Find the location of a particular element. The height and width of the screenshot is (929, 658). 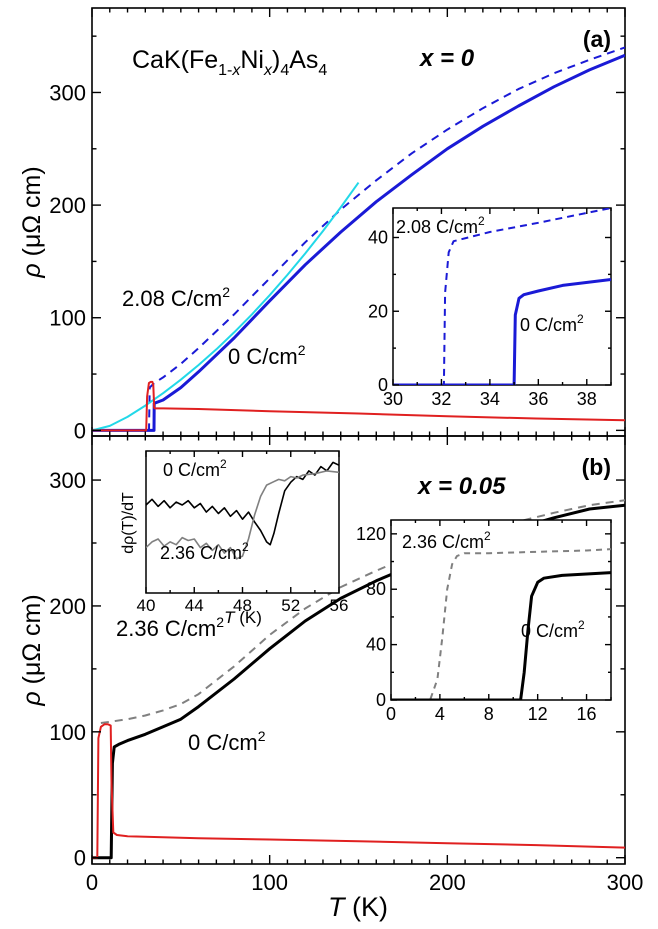

inset-b1-tick-labels: 40 44 48 52 56 is located at coordinates (243, 605).